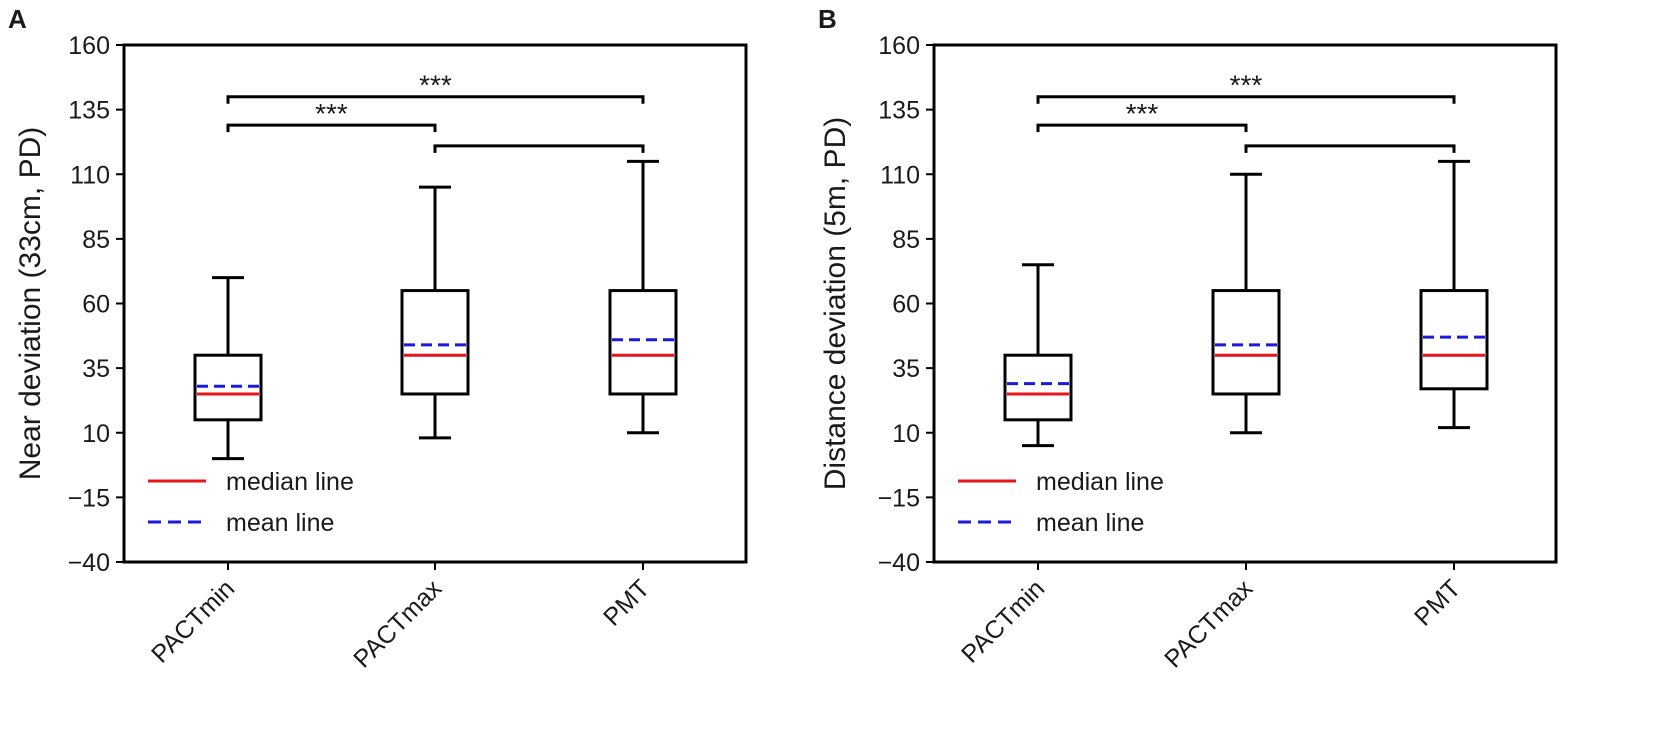 The height and width of the screenshot is (735, 1654). I want to click on panel-label: B, so click(827, 19).